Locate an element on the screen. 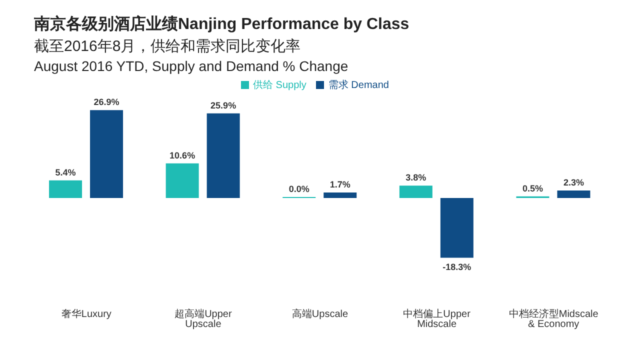 This screenshot has height=360, width=640. chart-title: 南京各级别酒店业绩Nanjing Performance by Class is located at coordinates (222, 24).